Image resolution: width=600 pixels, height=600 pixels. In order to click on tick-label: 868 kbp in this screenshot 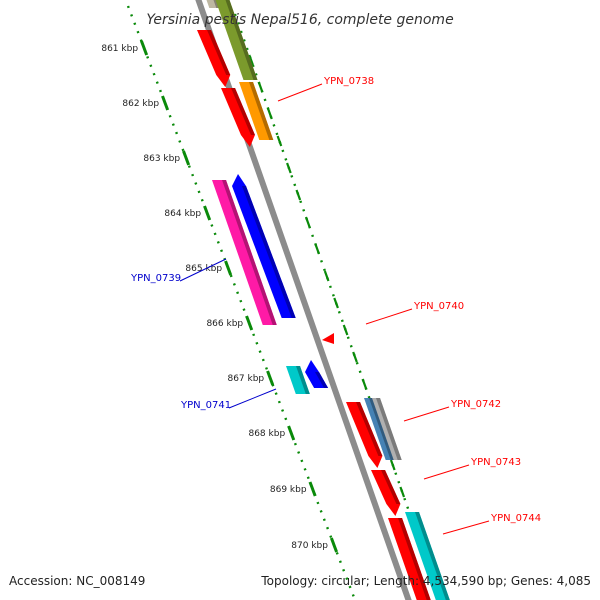, I will do `click(266, 434)`.